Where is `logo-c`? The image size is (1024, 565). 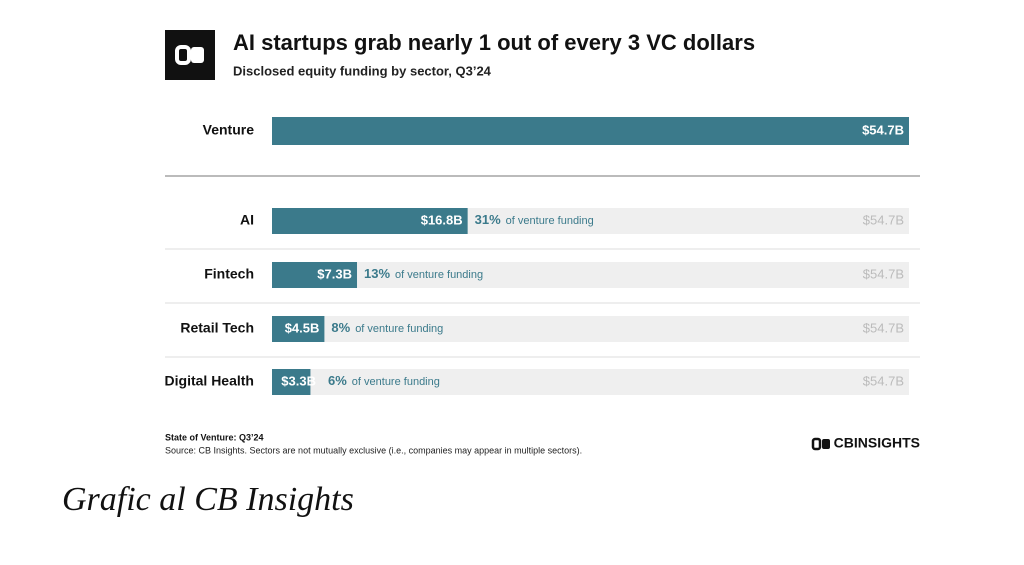 logo-c is located at coordinates (183, 55).